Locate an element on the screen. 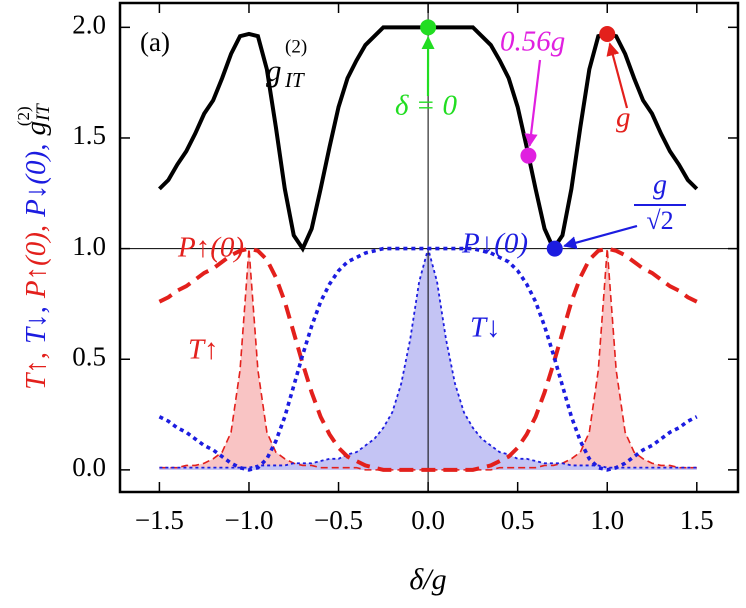 The width and height of the screenshot is (746, 608). y-label-sub: IT is located at coordinates (43, 112).